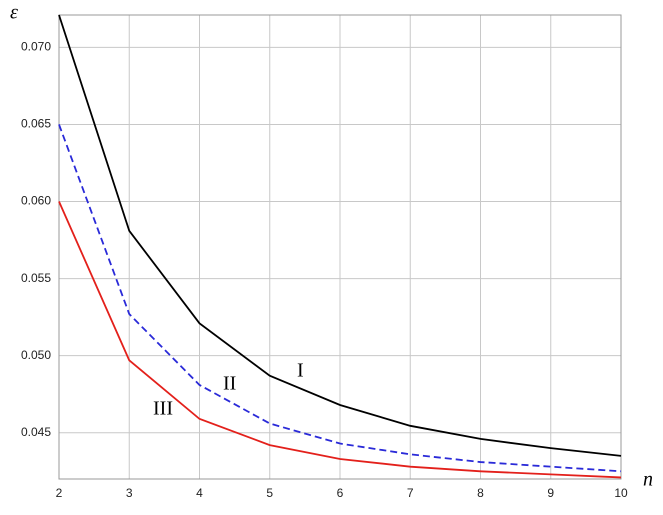 This screenshot has height=515, width=663. What do you see at coordinates (59, 493) in the screenshot?
I see `x-tick-label: 2` at bounding box center [59, 493].